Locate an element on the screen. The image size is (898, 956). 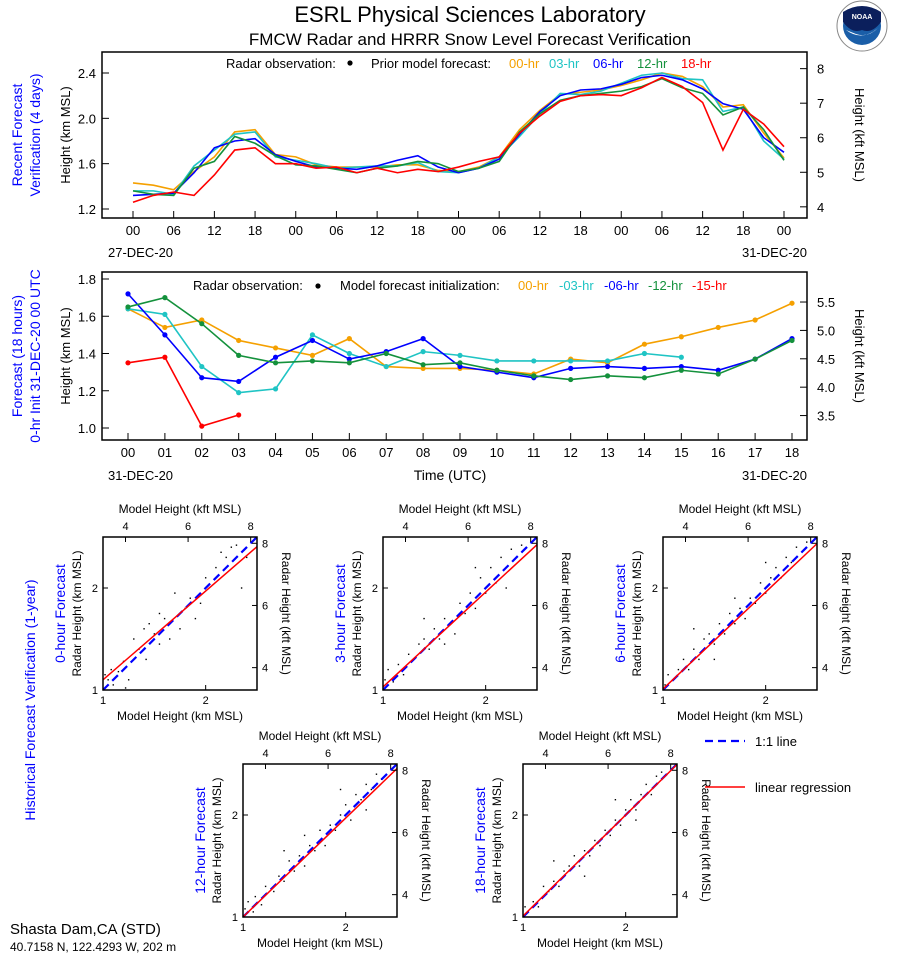
x-tick-label: 1 is located at coordinates (523, 928).